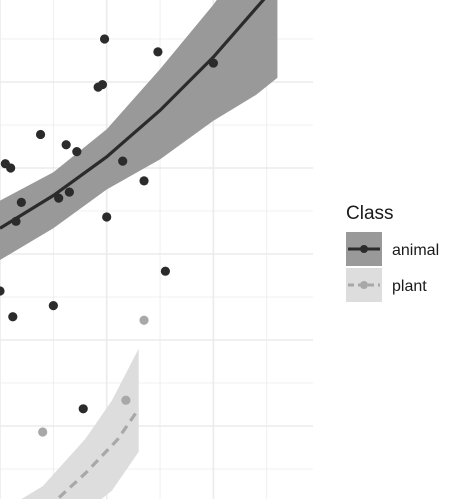 The image size is (462, 499). Describe the element at coordinates (386, 285) in the screenshot. I see `legend-item-plant: plant` at that location.